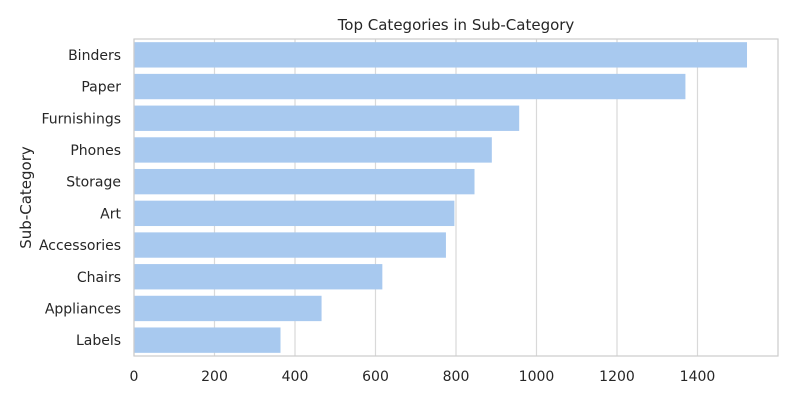  I want to click on x-tick-label: 200, so click(214, 377).